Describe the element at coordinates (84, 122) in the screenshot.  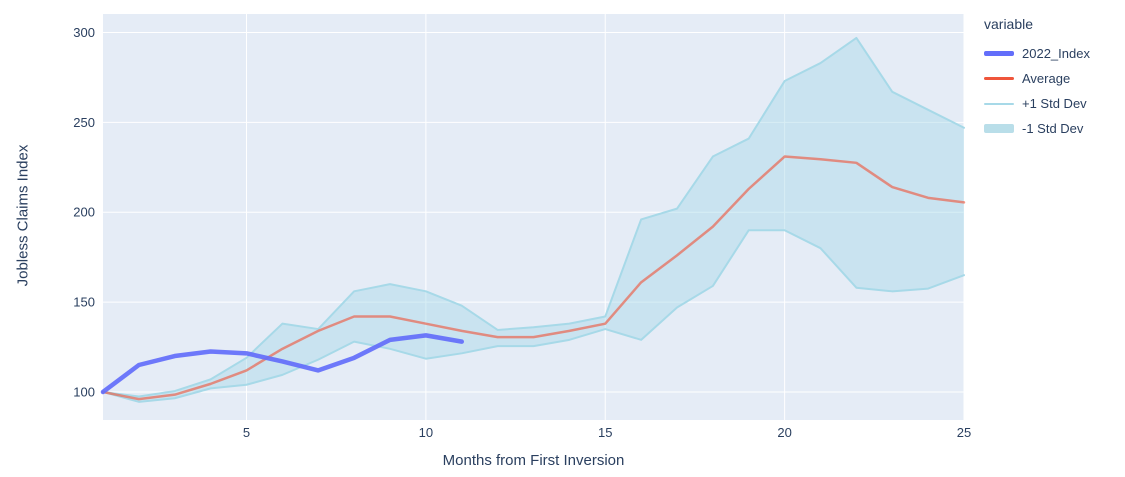
I see `y-tick-label: 250` at that location.